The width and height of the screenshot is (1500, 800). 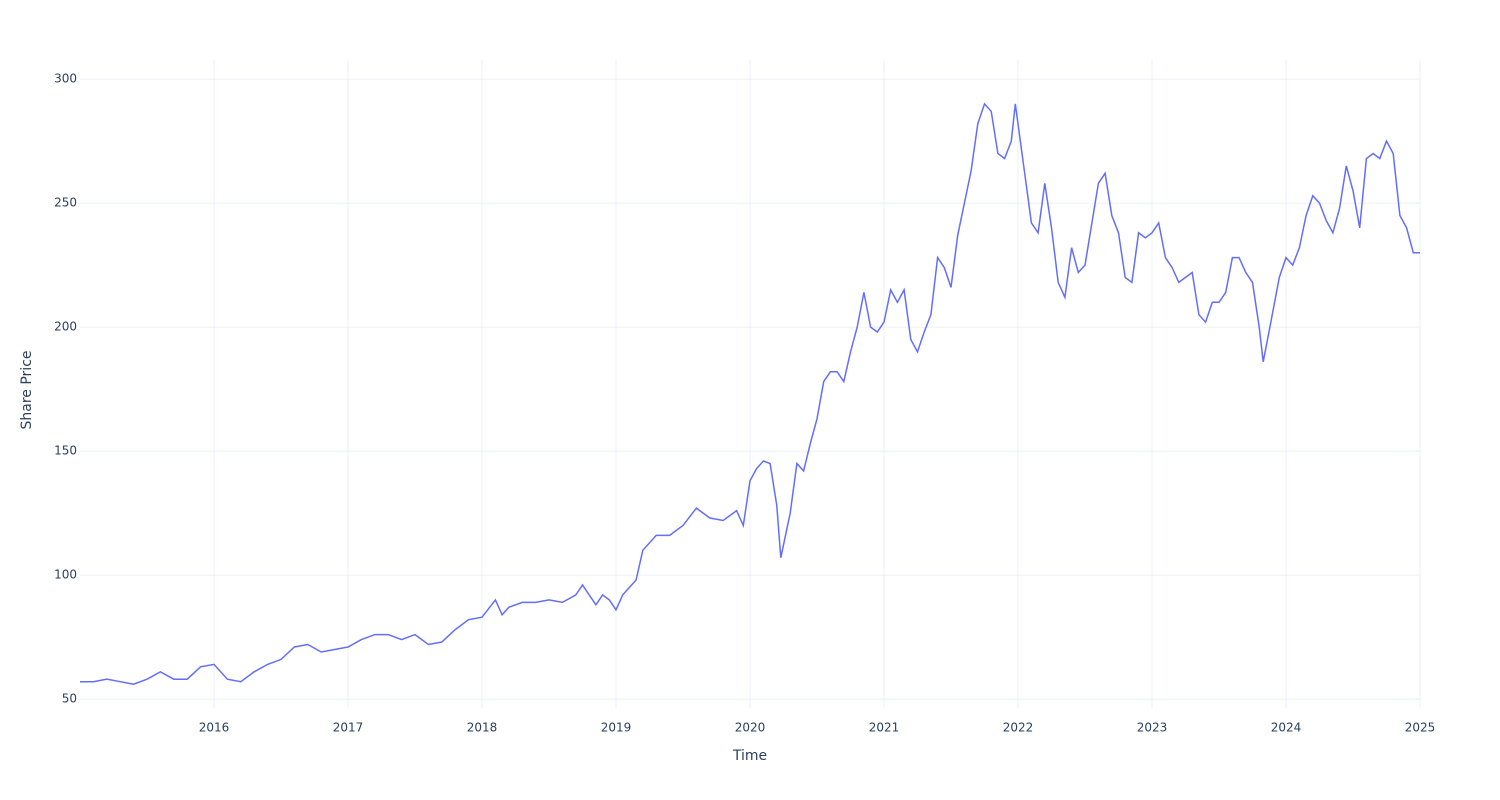 What do you see at coordinates (214, 728) in the screenshot?
I see `x-tick-label: 2016` at bounding box center [214, 728].